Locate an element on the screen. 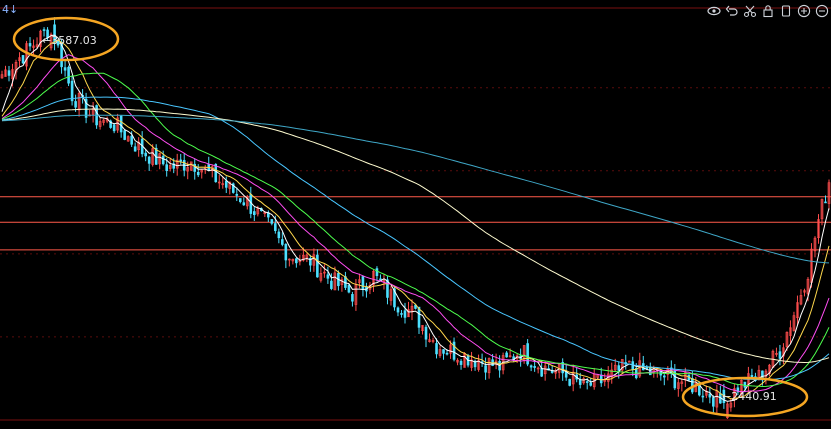  high-value: 3587.03 is located at coordinates (74, 40).